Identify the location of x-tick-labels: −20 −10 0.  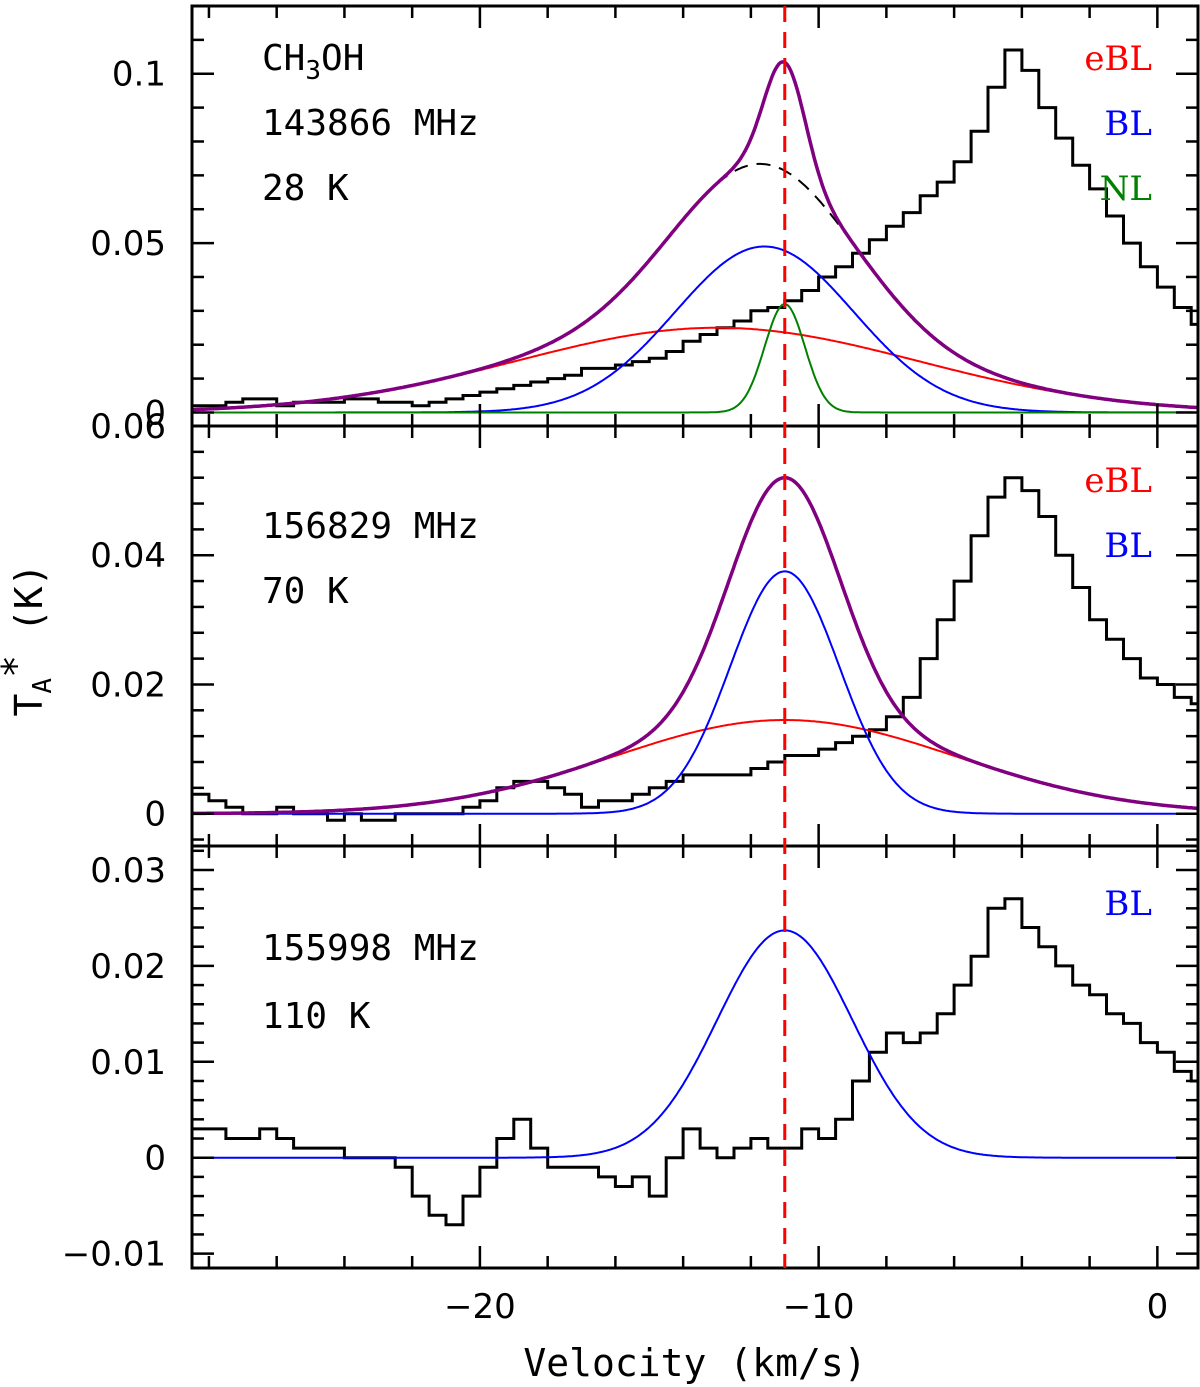
(806, 1307).